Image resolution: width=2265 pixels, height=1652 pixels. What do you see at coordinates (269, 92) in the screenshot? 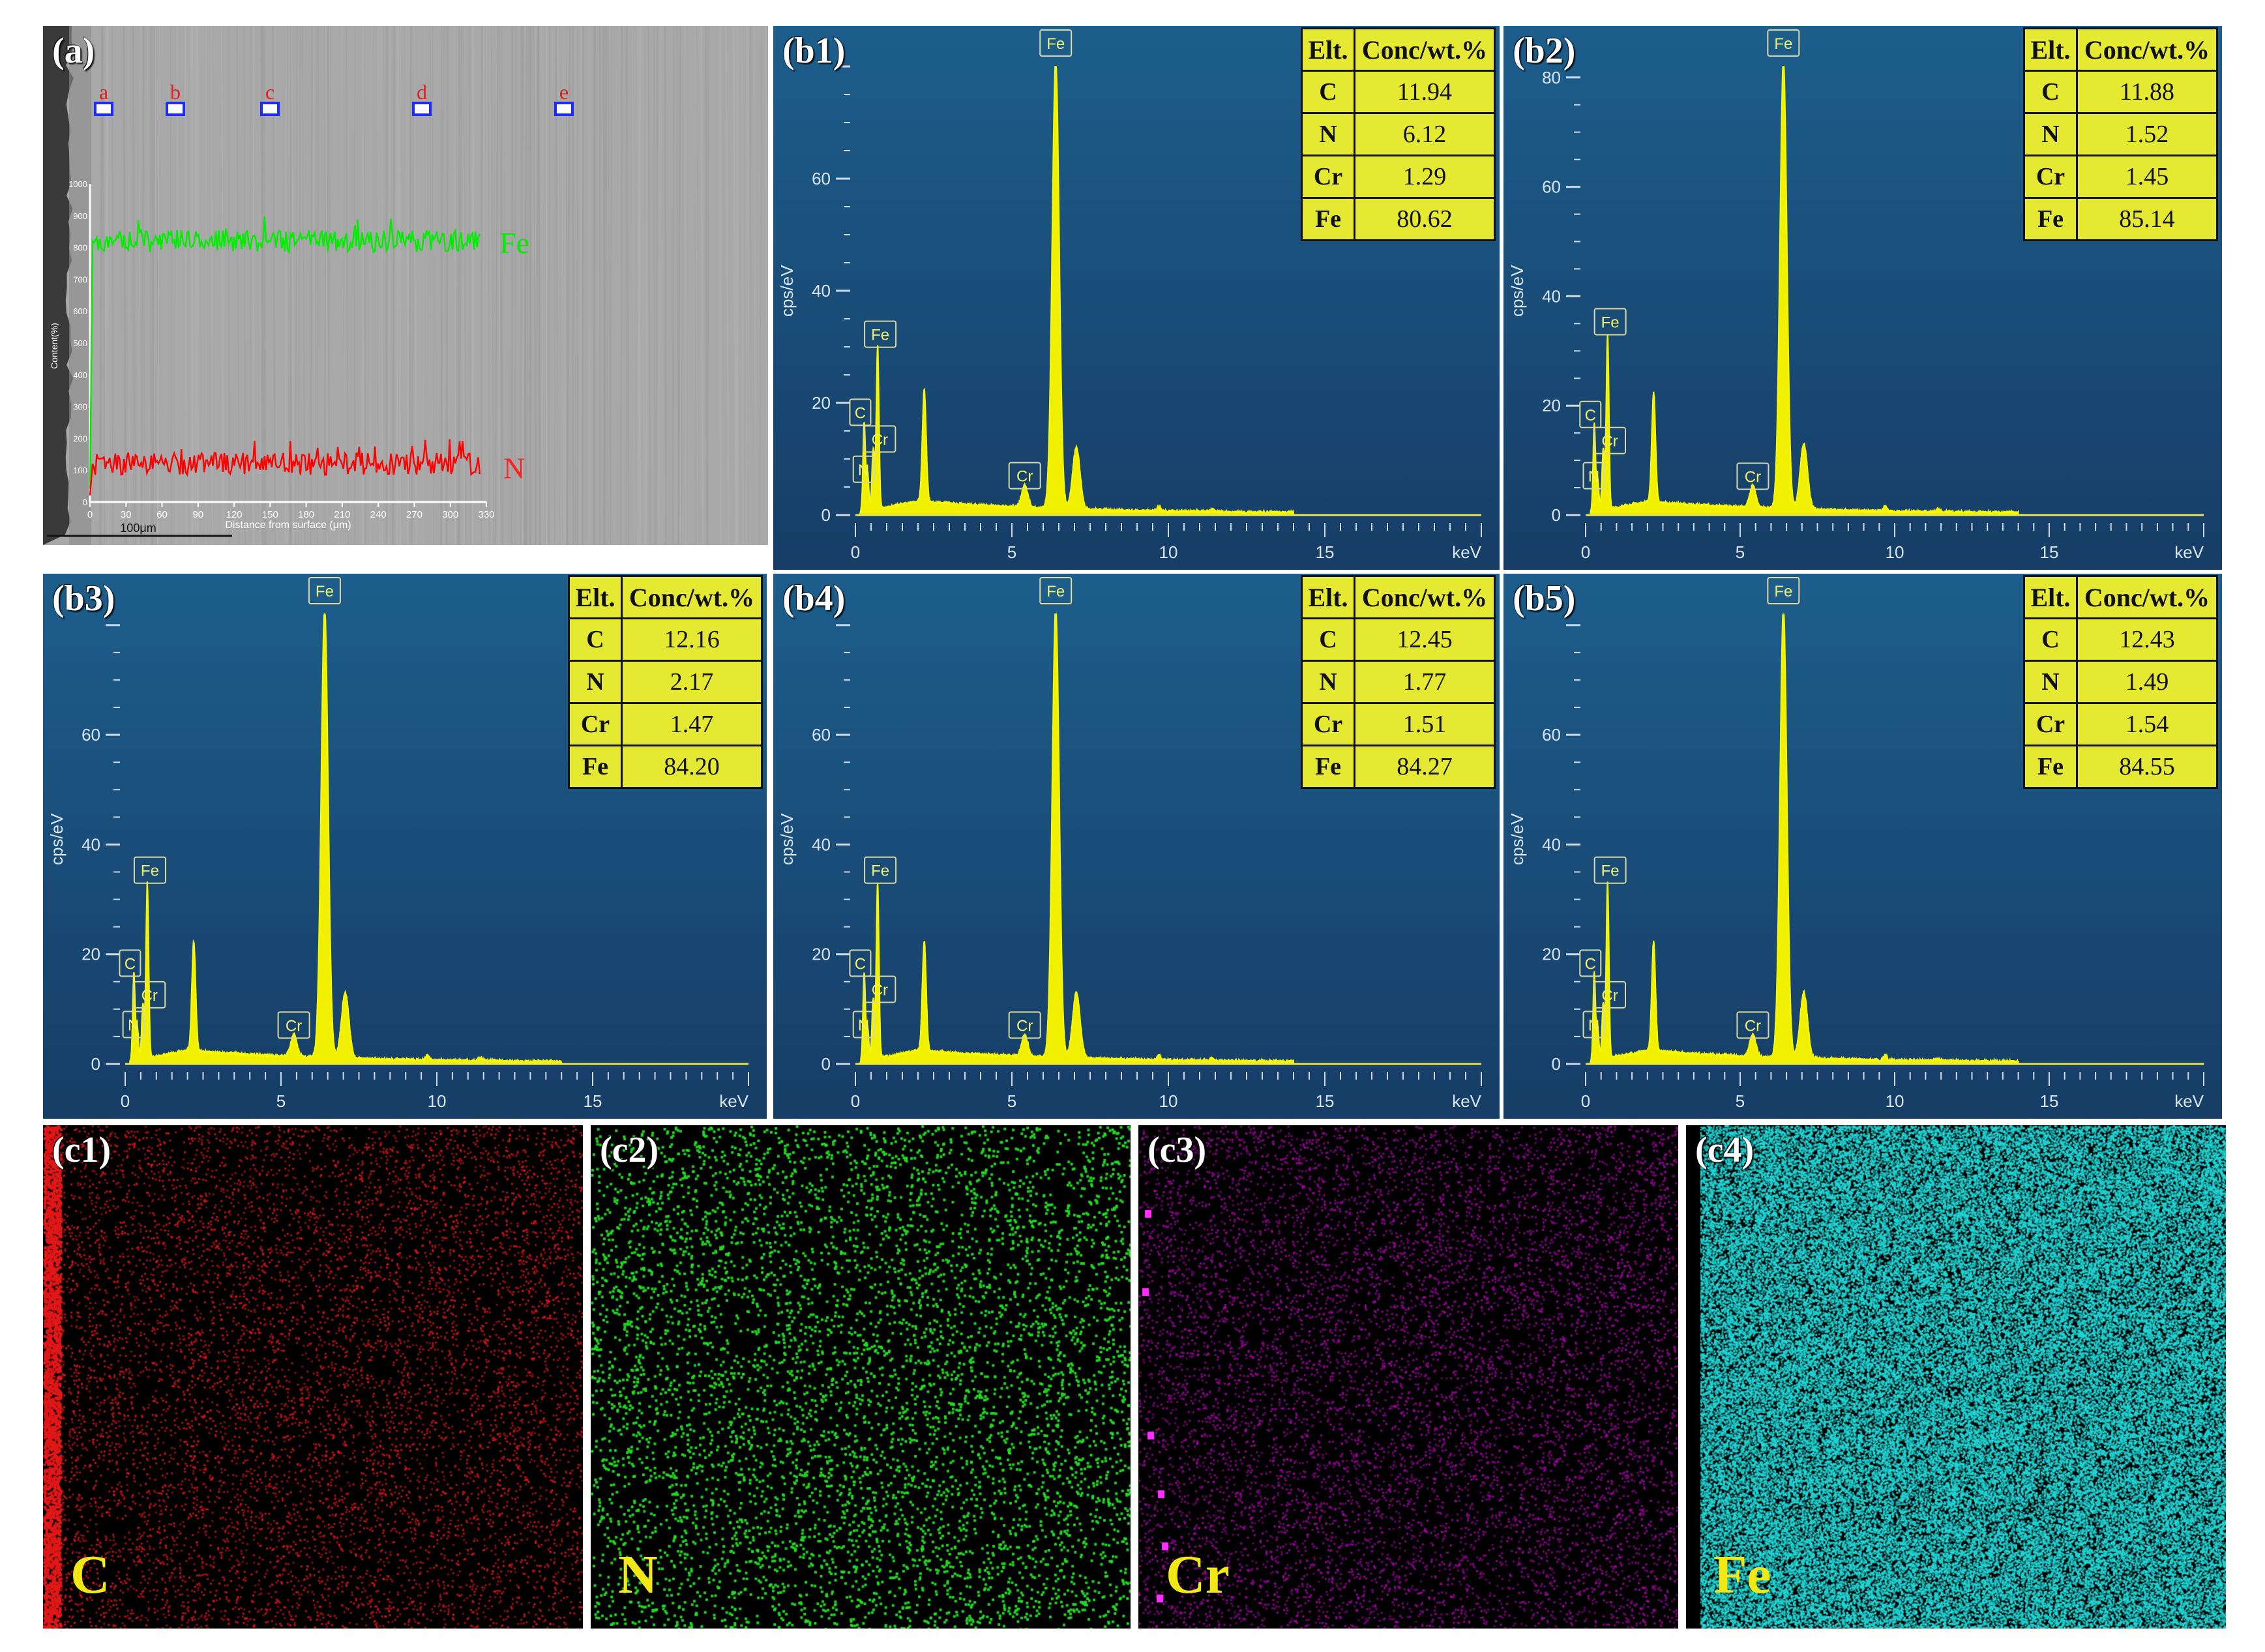
I see `scan-point-label-c: c` at bounding box center [269, 92].